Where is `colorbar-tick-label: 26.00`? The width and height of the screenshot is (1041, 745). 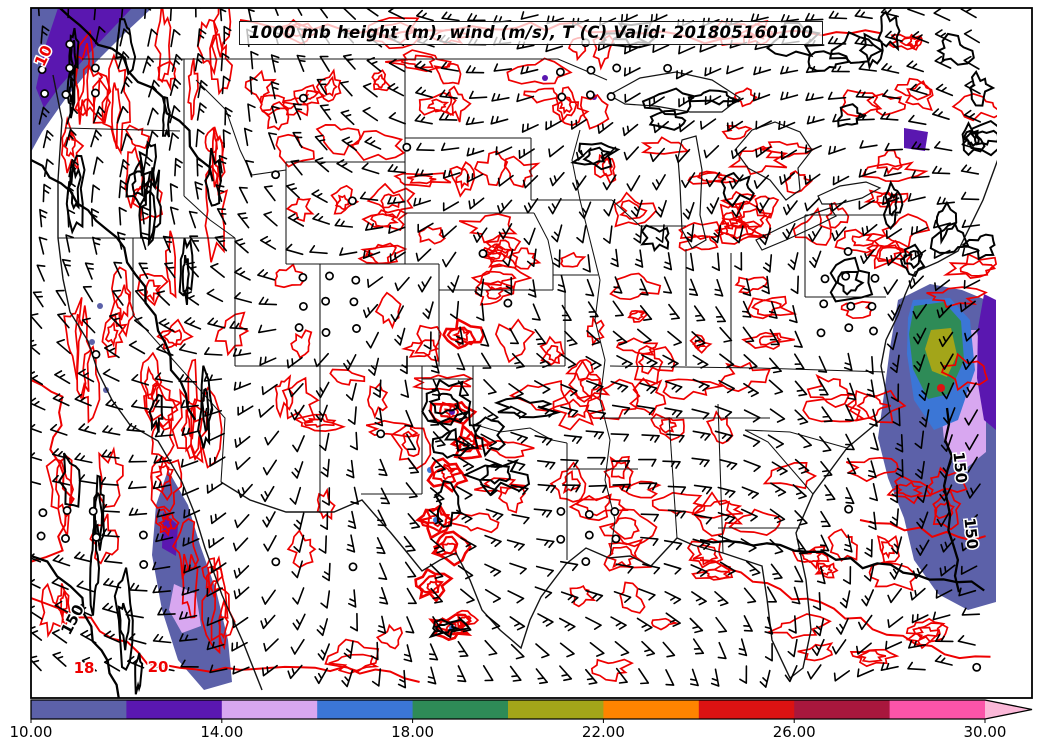 colorbar-tick-label: 26.00 is located at coordinates (794, 732).